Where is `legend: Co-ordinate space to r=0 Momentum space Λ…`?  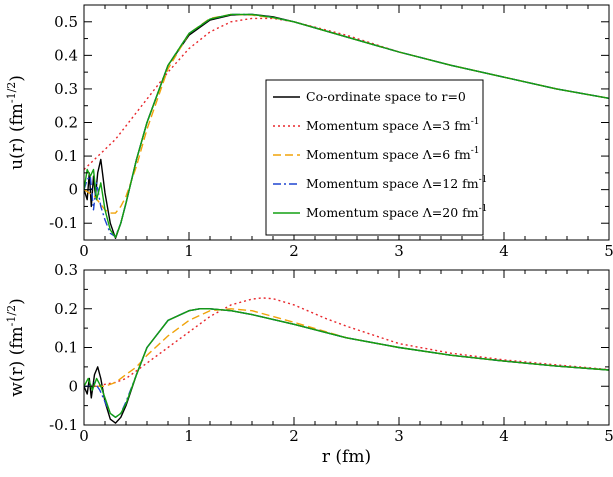 legend: Co-ordinate space to r=0 Momentum space Λ… is located at coordinates (376, 157).